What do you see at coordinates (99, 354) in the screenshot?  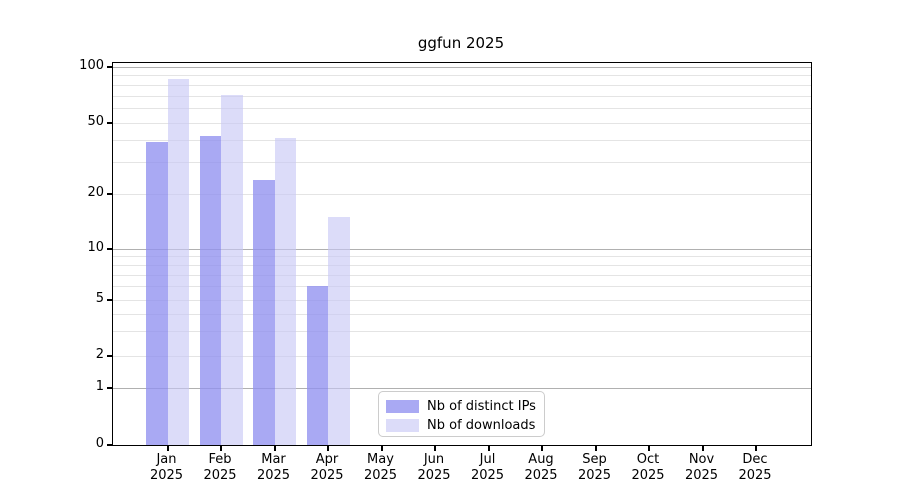 I see `y-tick-label: 2` at bounding box center [99, 354].